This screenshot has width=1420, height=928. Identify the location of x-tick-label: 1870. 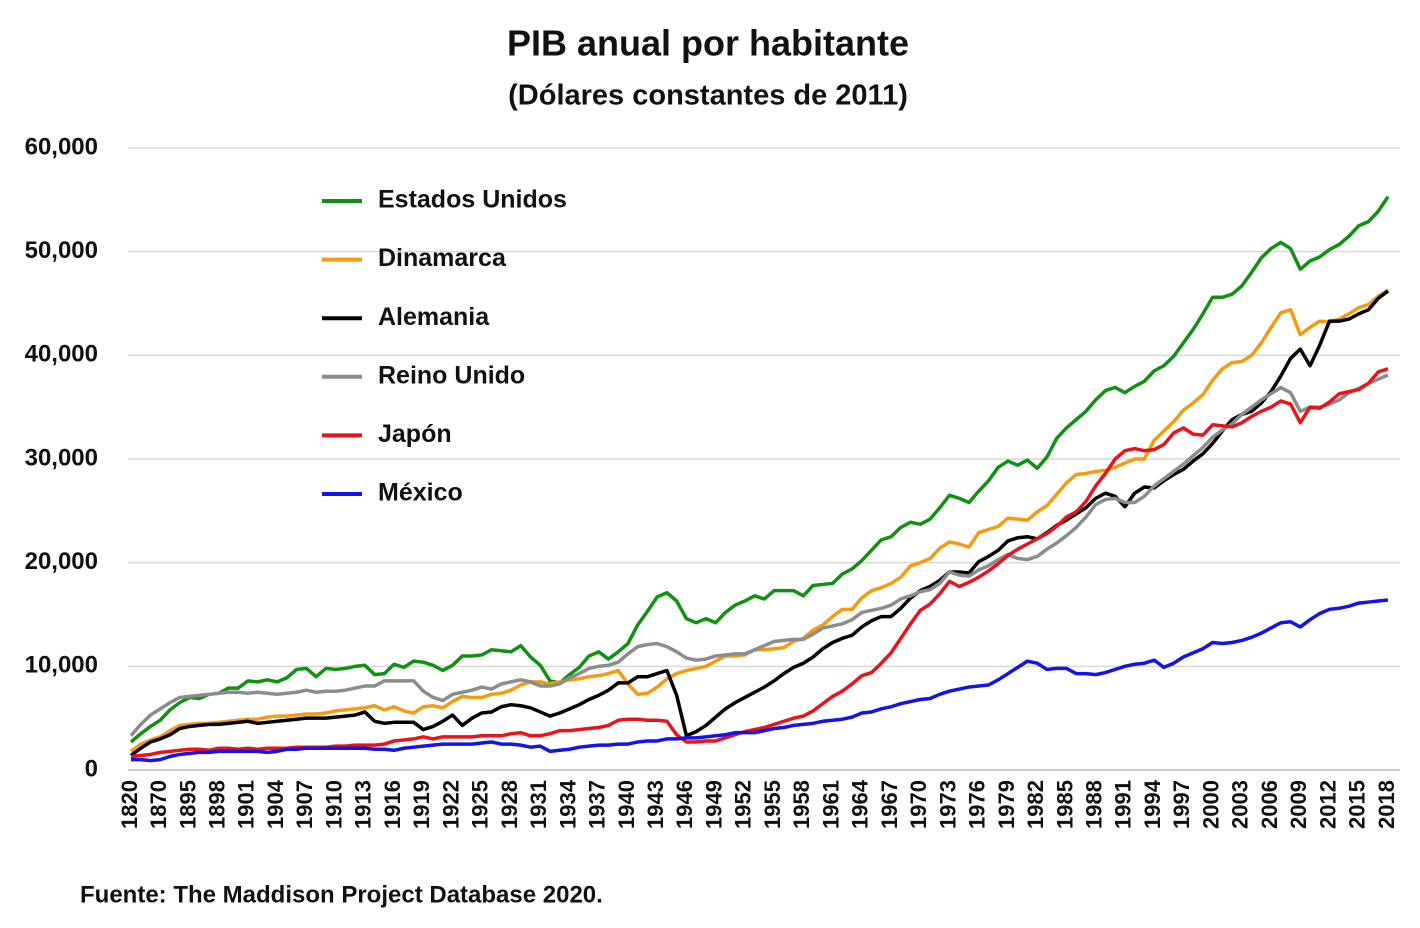
(158, 804).